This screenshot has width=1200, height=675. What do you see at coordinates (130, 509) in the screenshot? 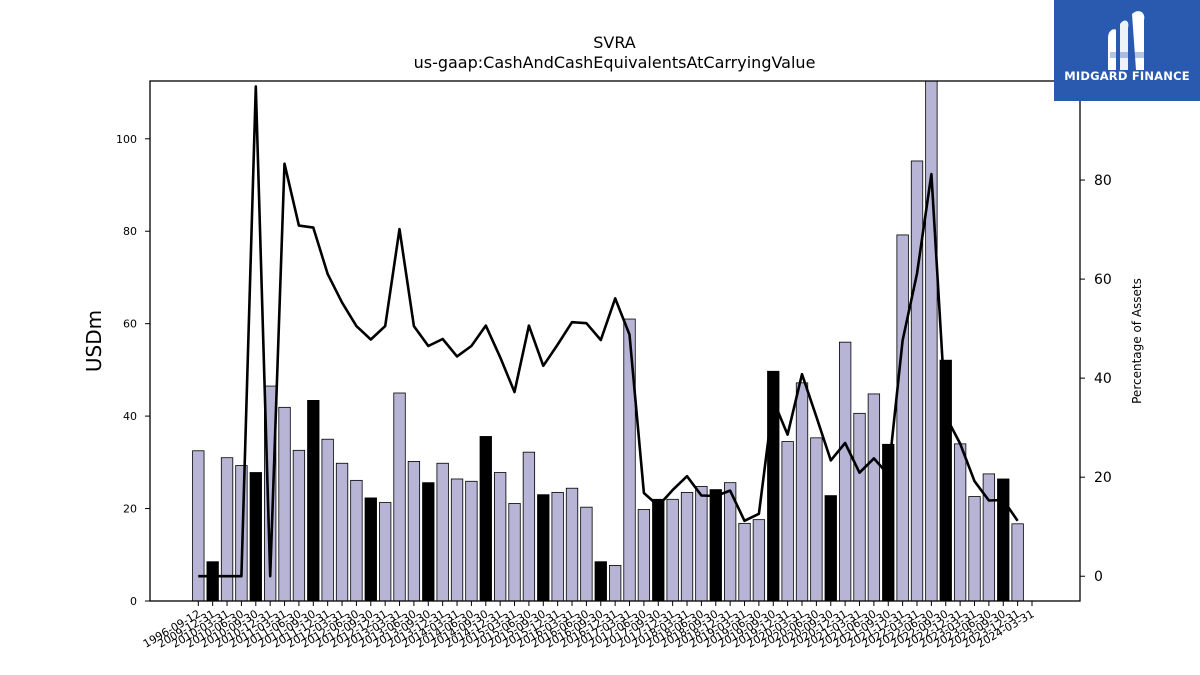
I see `y-tick-label: 20` at bounding box center [130, 509].